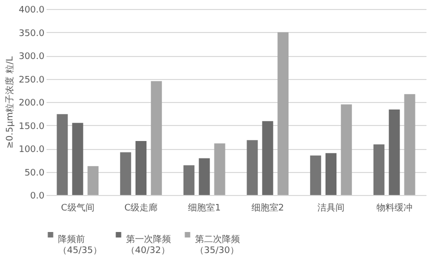 The width and height of the screenshot is (443, 264). What do you see at coordinates (31, 103) in the screenshot?
I see `y-tick-label: 200.0` at bounding box center [31, 103].